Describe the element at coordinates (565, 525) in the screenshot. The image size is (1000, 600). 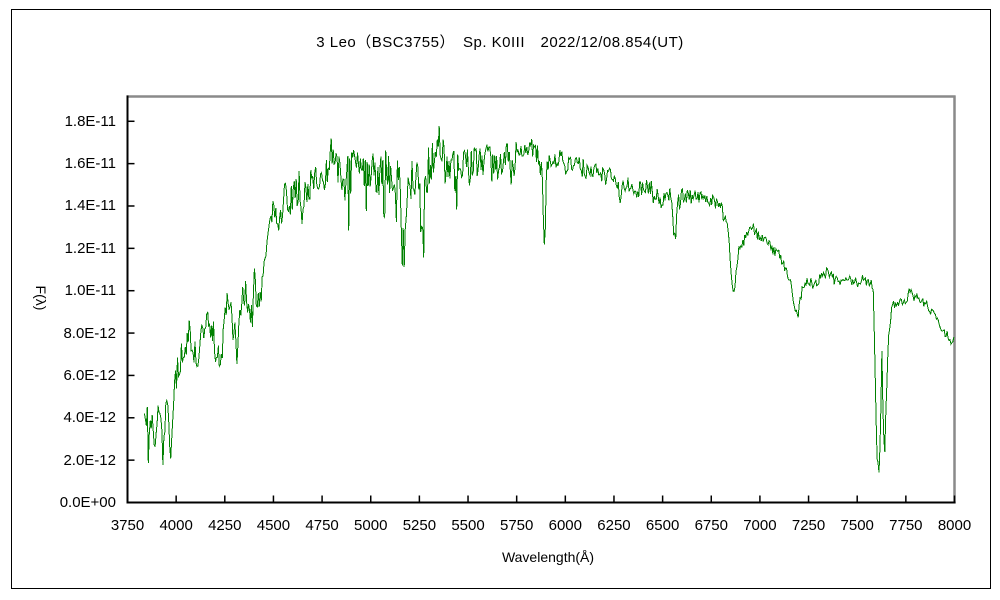
I see `x-tick-label: 6000` at that location.